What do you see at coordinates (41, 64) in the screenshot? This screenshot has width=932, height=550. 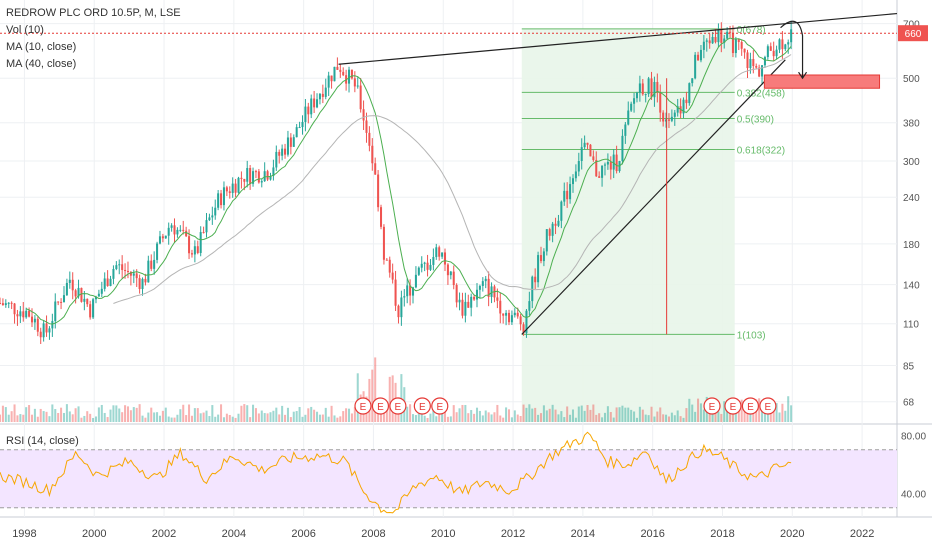 I see `indicator-ma40: MA (40, close)` at bounding box center [41, 64].